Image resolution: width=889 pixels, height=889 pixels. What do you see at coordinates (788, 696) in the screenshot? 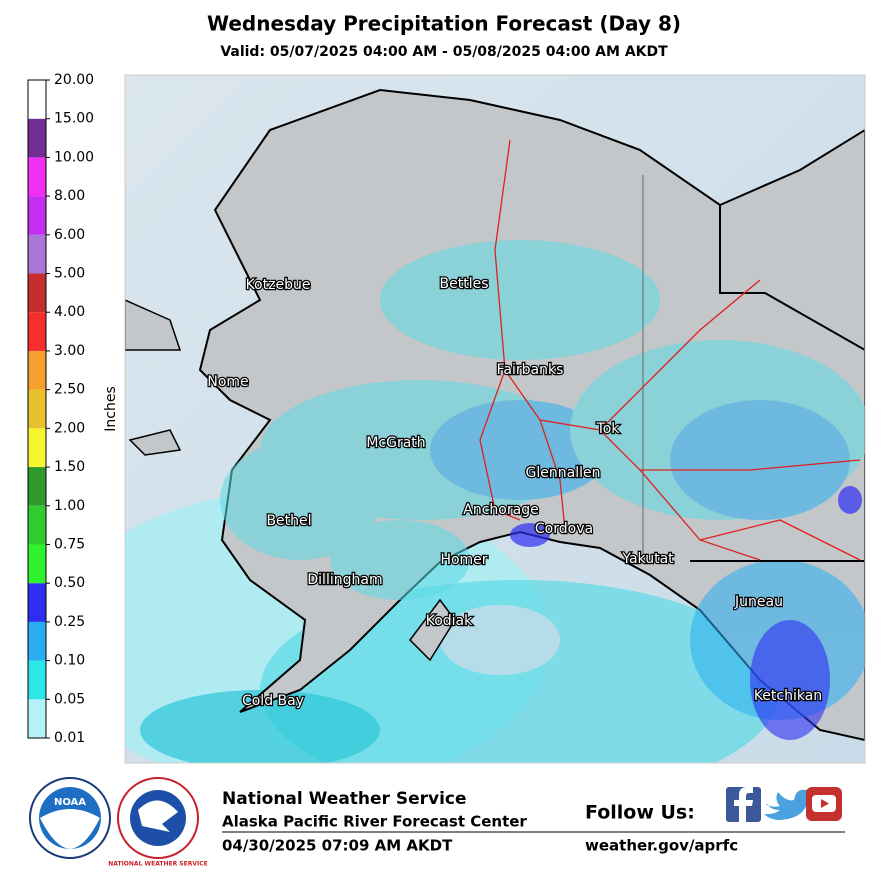
I see `city-label: Ketchikan` at bounding box center [788, 696].